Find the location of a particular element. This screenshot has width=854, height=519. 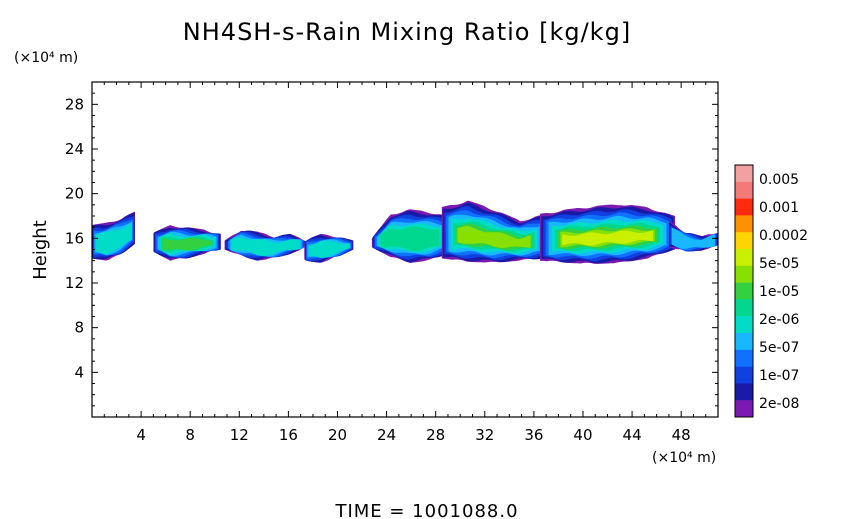

colorbar-label: 5e-07 is located at coordinates (779, 348).